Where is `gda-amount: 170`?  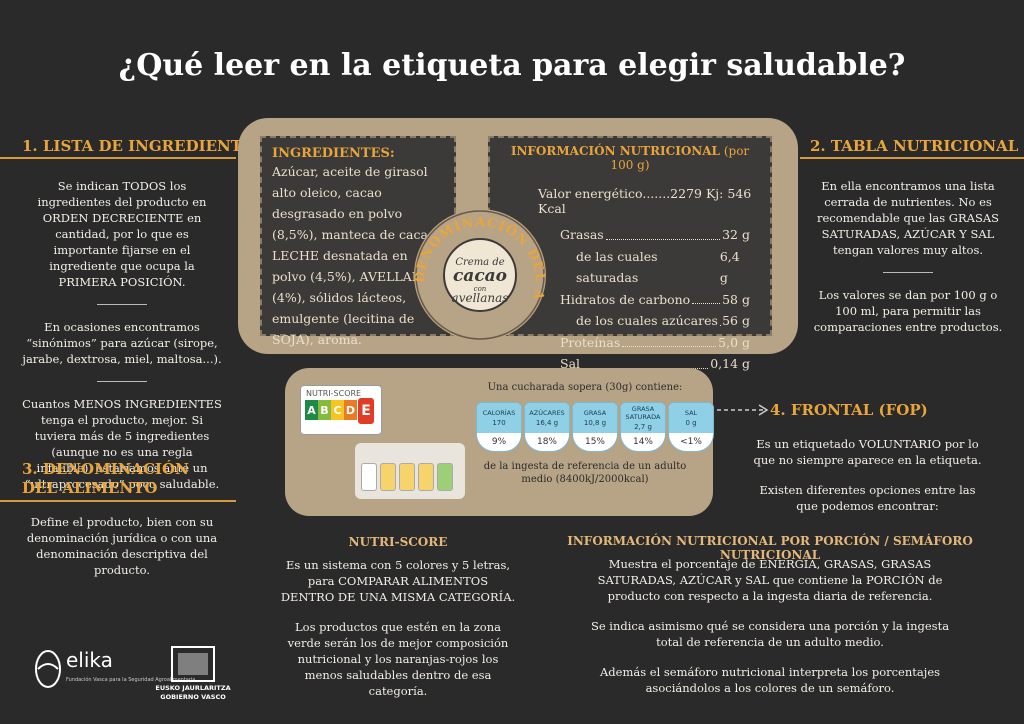 gda-amount: 170 is located at coordinates (499, 423).